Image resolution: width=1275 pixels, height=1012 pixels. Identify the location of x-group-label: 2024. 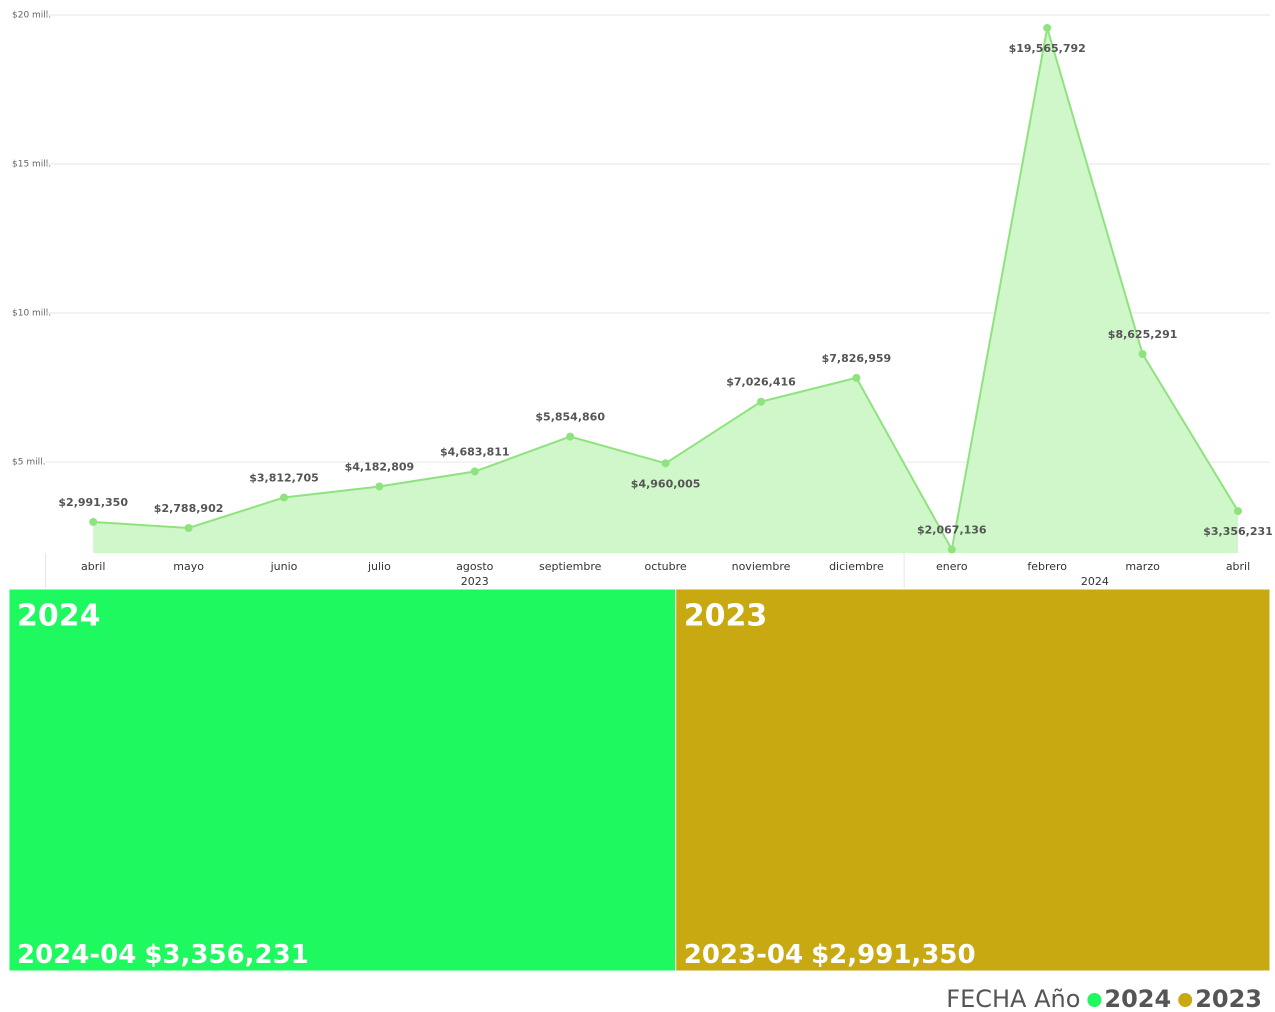
(1095, 581).